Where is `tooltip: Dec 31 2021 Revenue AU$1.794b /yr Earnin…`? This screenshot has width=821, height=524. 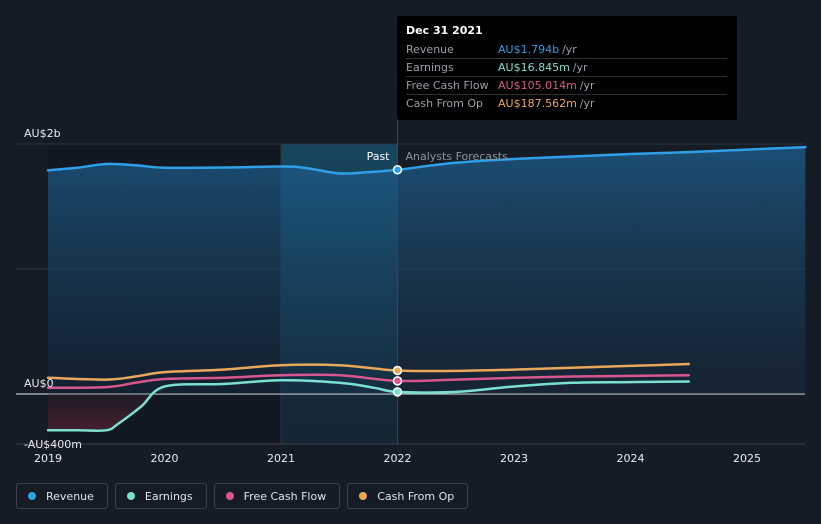 tooltip: Dec 31 2021 Revenue AU$1.794b /yr Earnin… is located at coordinates (567, 68).